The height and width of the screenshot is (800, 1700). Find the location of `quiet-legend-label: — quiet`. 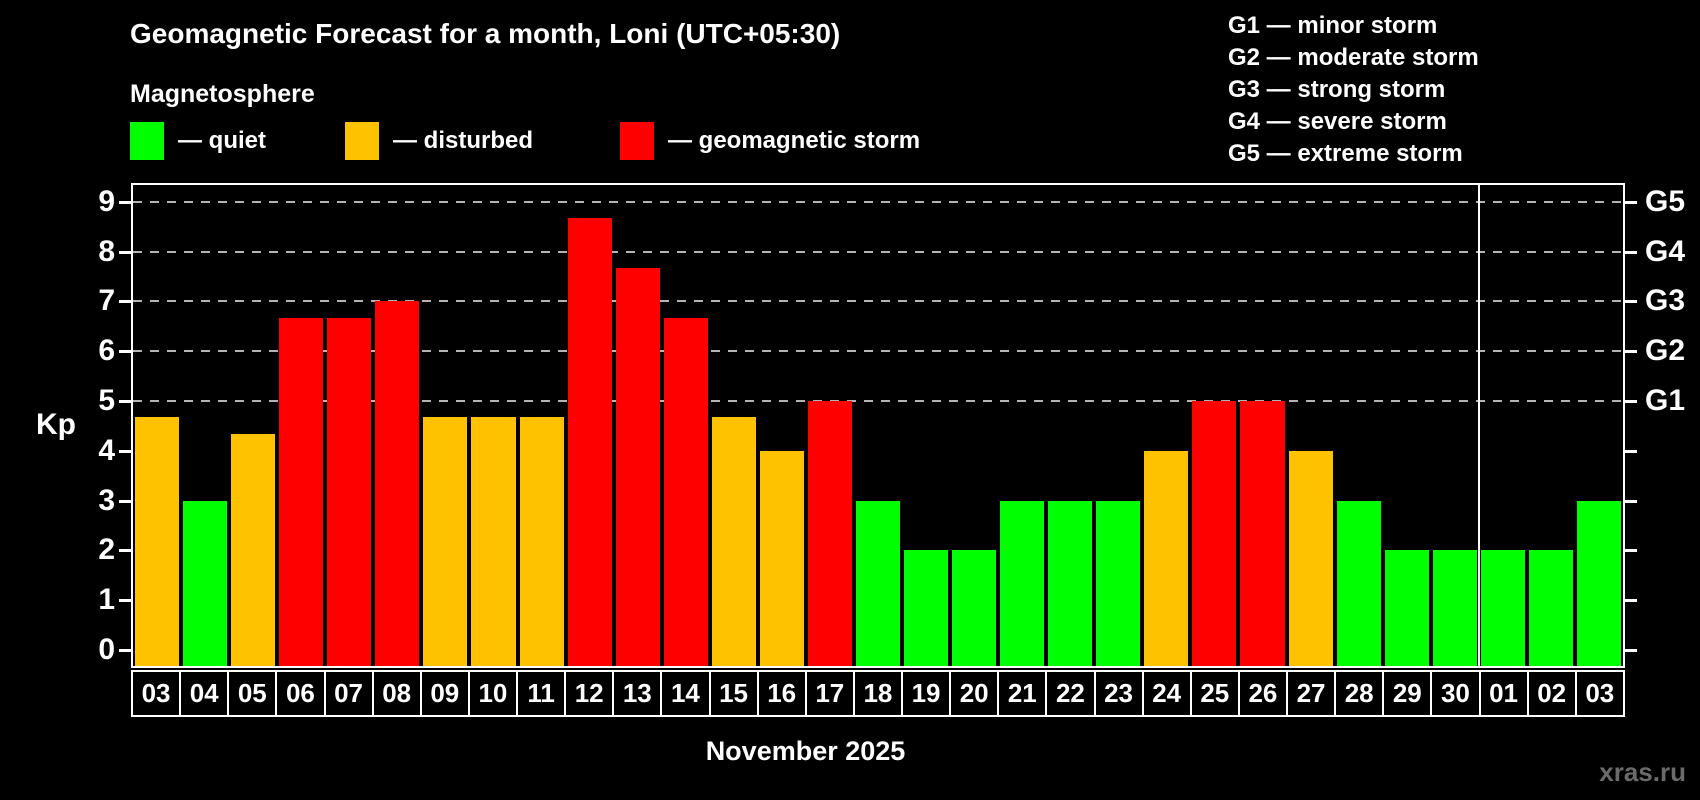

quiet-legend-label: — quiet is located at coordinates (222, 140).